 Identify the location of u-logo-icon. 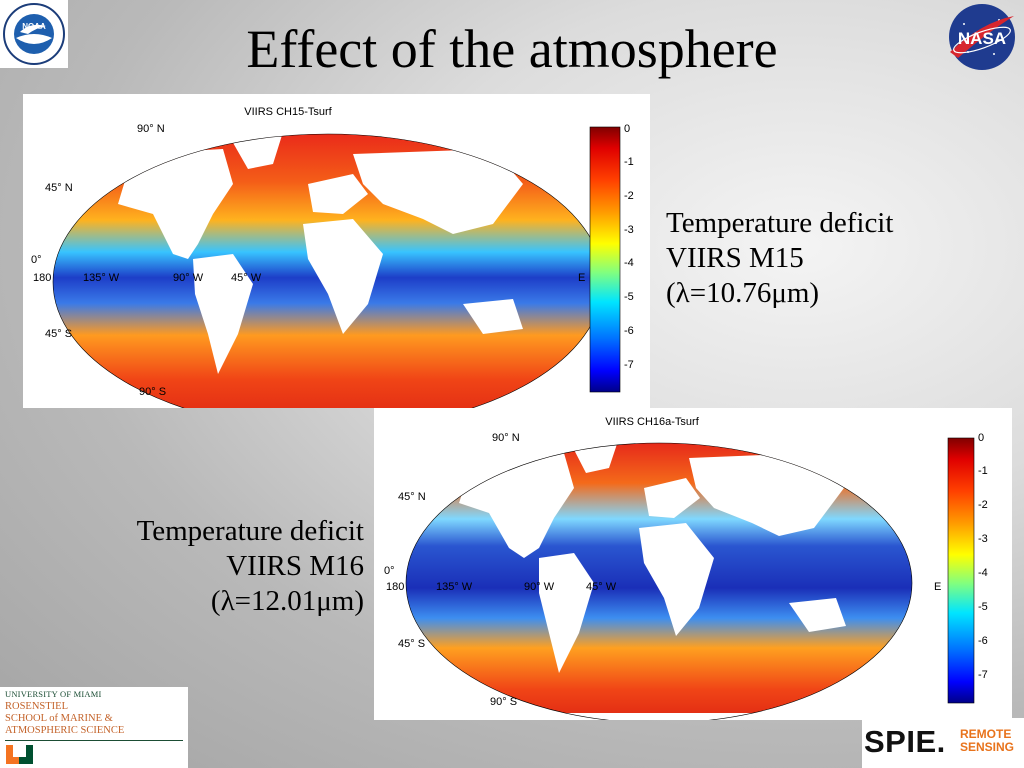
(19, 754).